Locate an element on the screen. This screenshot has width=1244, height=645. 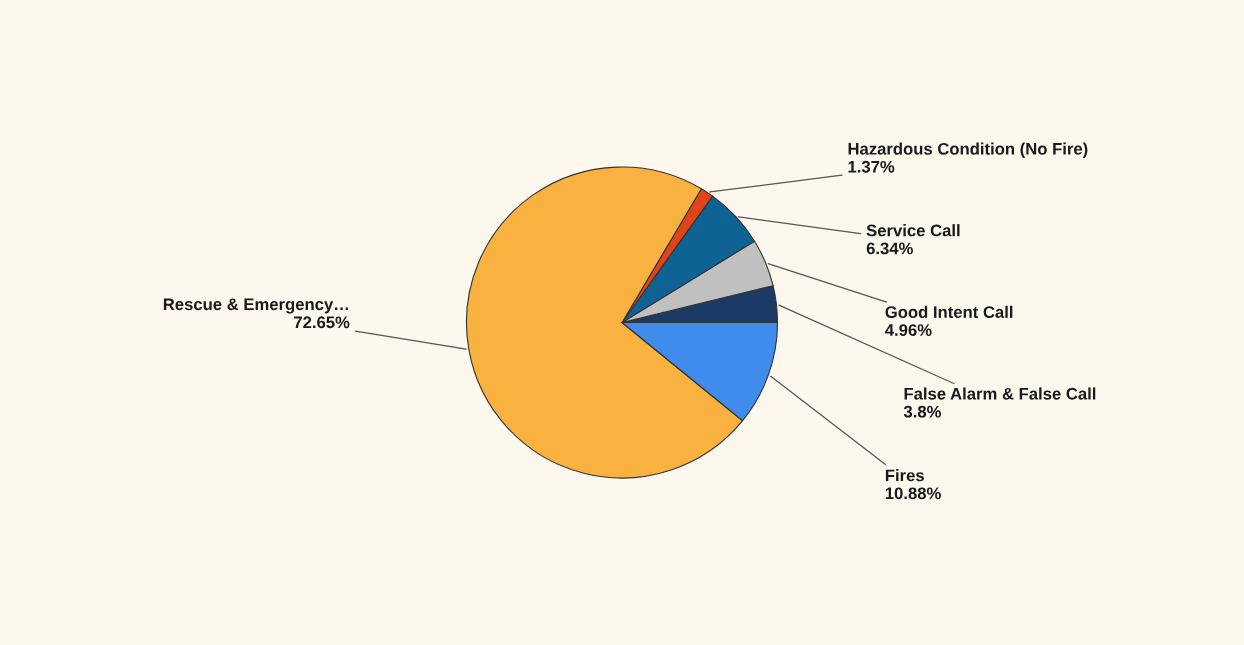
data-label: 6.34% is located at coordinates (889, 248).